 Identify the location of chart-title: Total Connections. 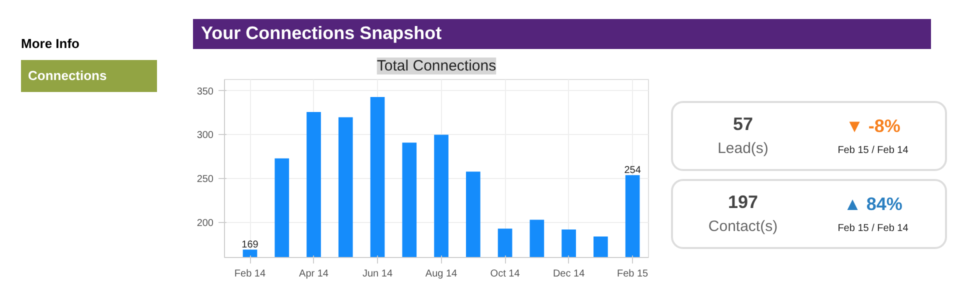
(436, 66).